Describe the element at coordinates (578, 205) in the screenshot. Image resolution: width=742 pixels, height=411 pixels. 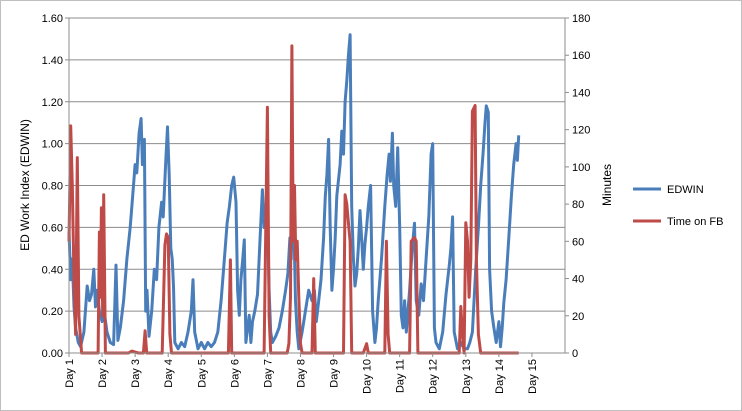
I see `y-tick-label-right: 80` at that location.